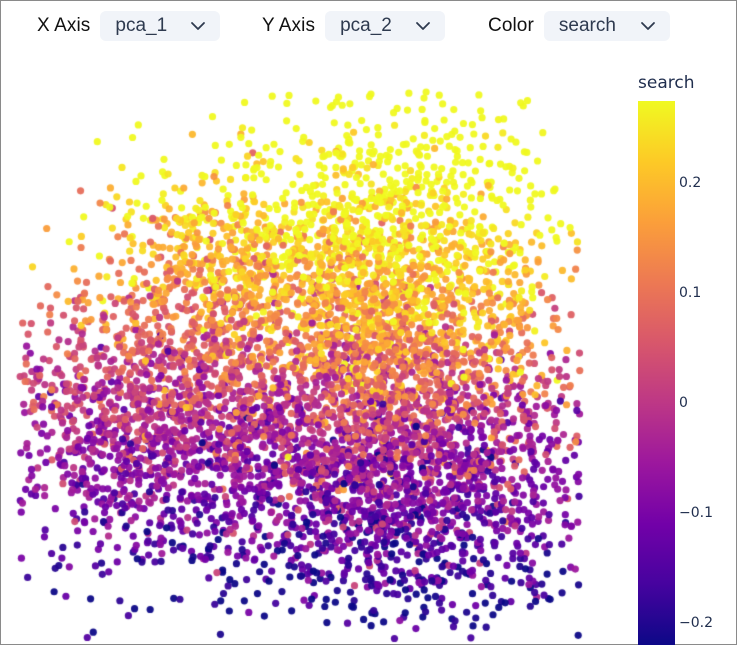 This screenshot has height=645, width=737. Describe the element at coordinates (690, 293) in the screenshot. I see `colorbar-tick: 0.1` at that location.